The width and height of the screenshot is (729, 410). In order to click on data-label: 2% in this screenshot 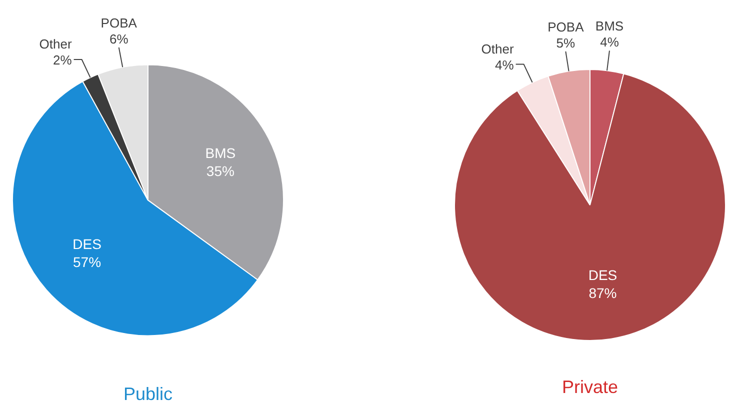, I will do `click(62, 60)`.